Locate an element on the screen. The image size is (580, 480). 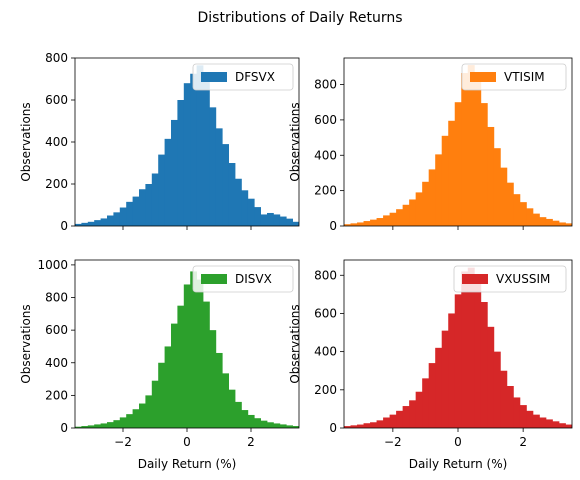
legend-swatch is located at coordinates (214, 77).